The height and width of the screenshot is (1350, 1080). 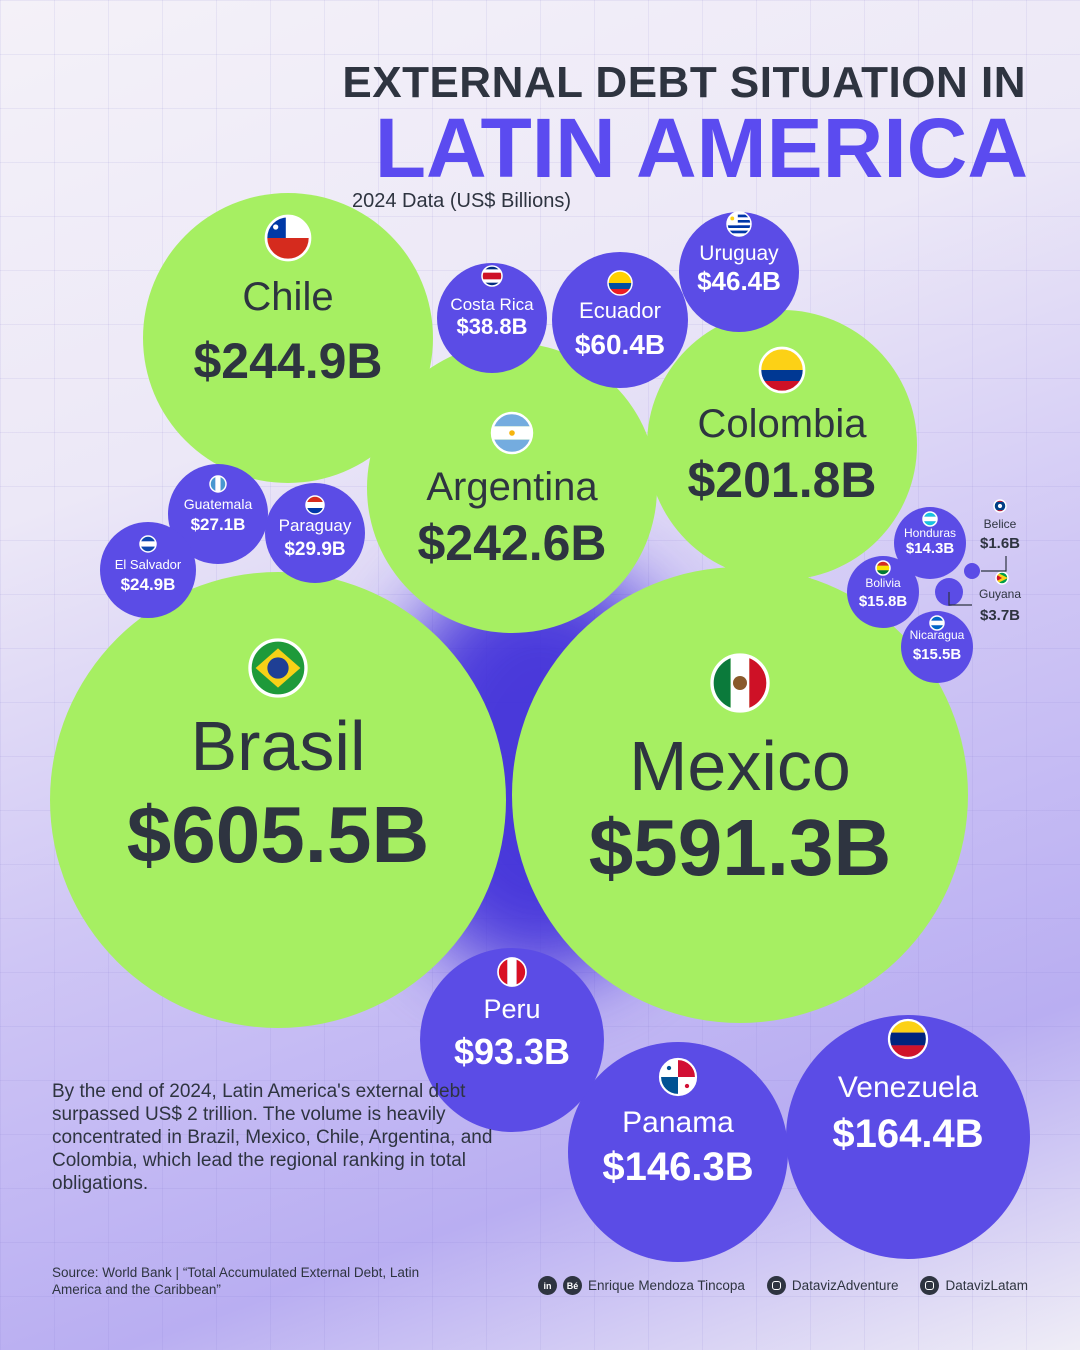 I want to click on el-salvador-flag-icon, so click(x=148, y=544).